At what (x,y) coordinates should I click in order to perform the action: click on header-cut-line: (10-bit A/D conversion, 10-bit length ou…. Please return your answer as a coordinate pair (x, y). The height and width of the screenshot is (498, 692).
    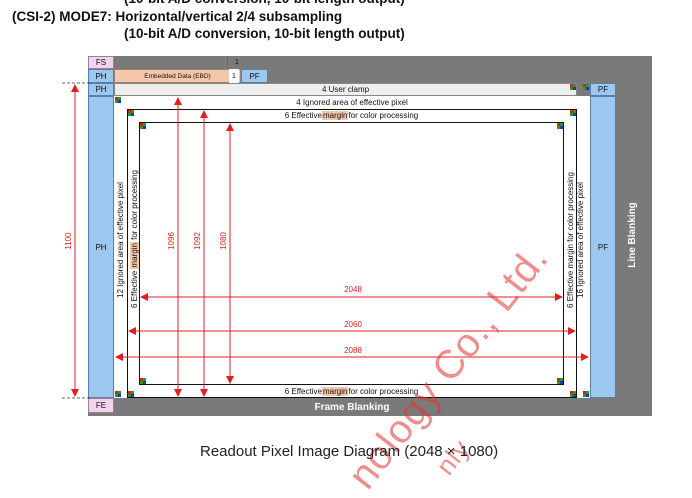
    Looking at the image, I should click on (264, 3).